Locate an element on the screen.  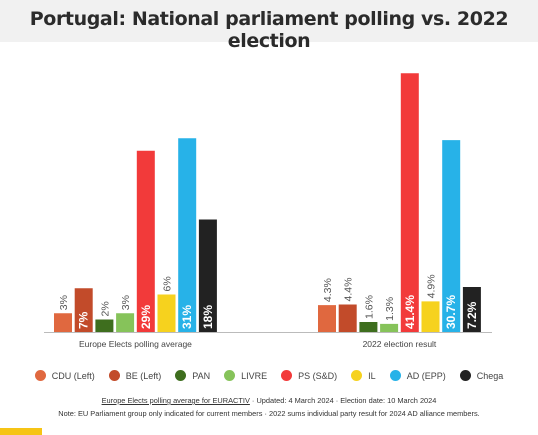
bar-value-label: 4.3% is located at coordinates (328, 290).